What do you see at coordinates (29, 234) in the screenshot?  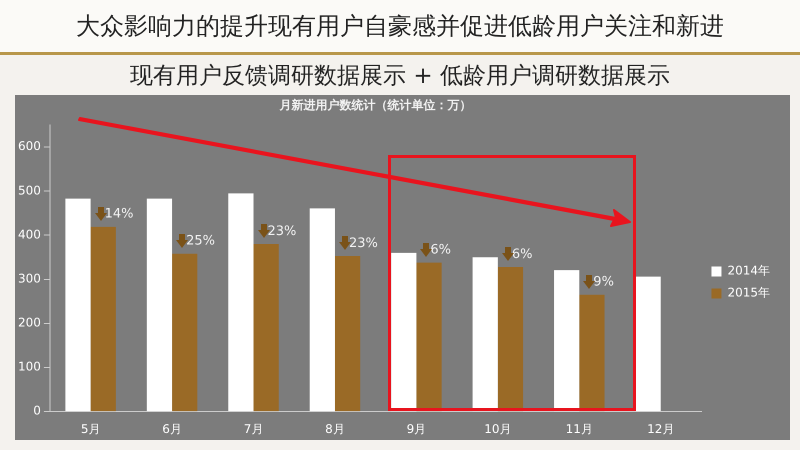 I see `y-tick-label: 400` at bounding box center [29, 234].